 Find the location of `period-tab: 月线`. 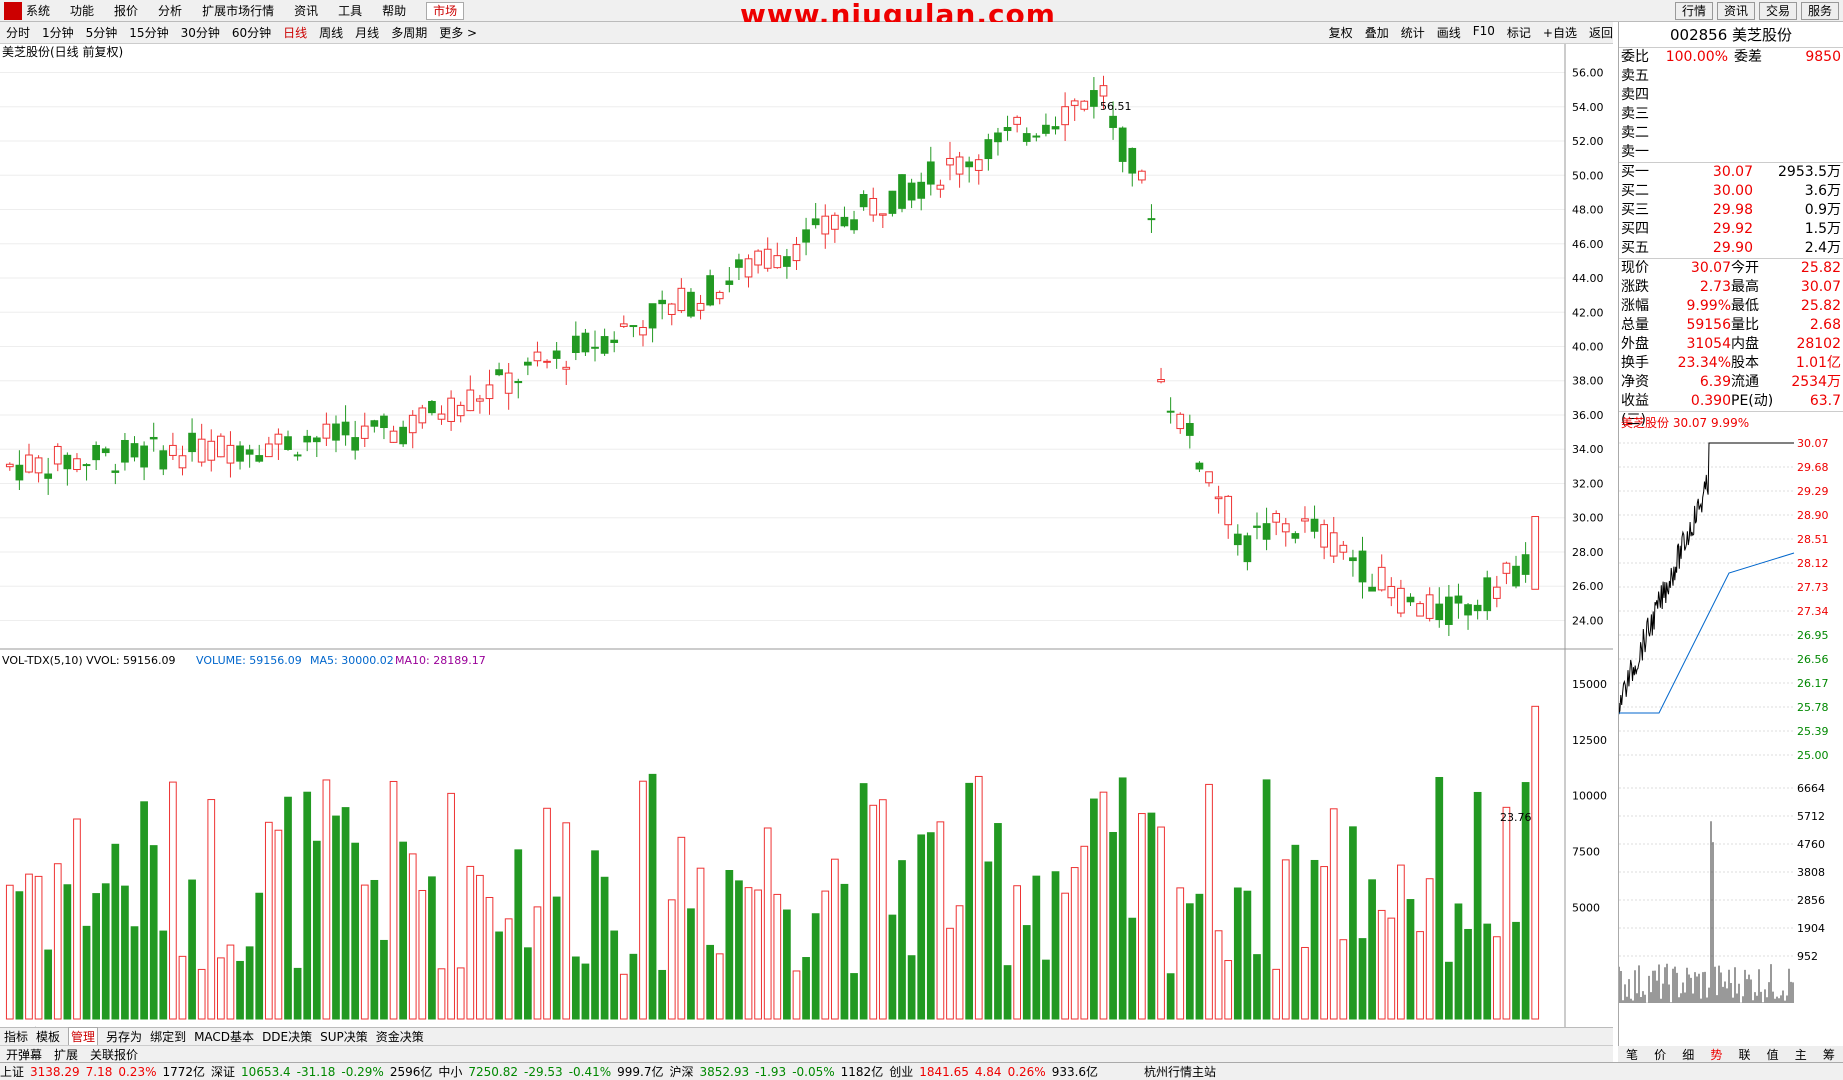

period-tab: 月线 is located at coordinates (367, 33).